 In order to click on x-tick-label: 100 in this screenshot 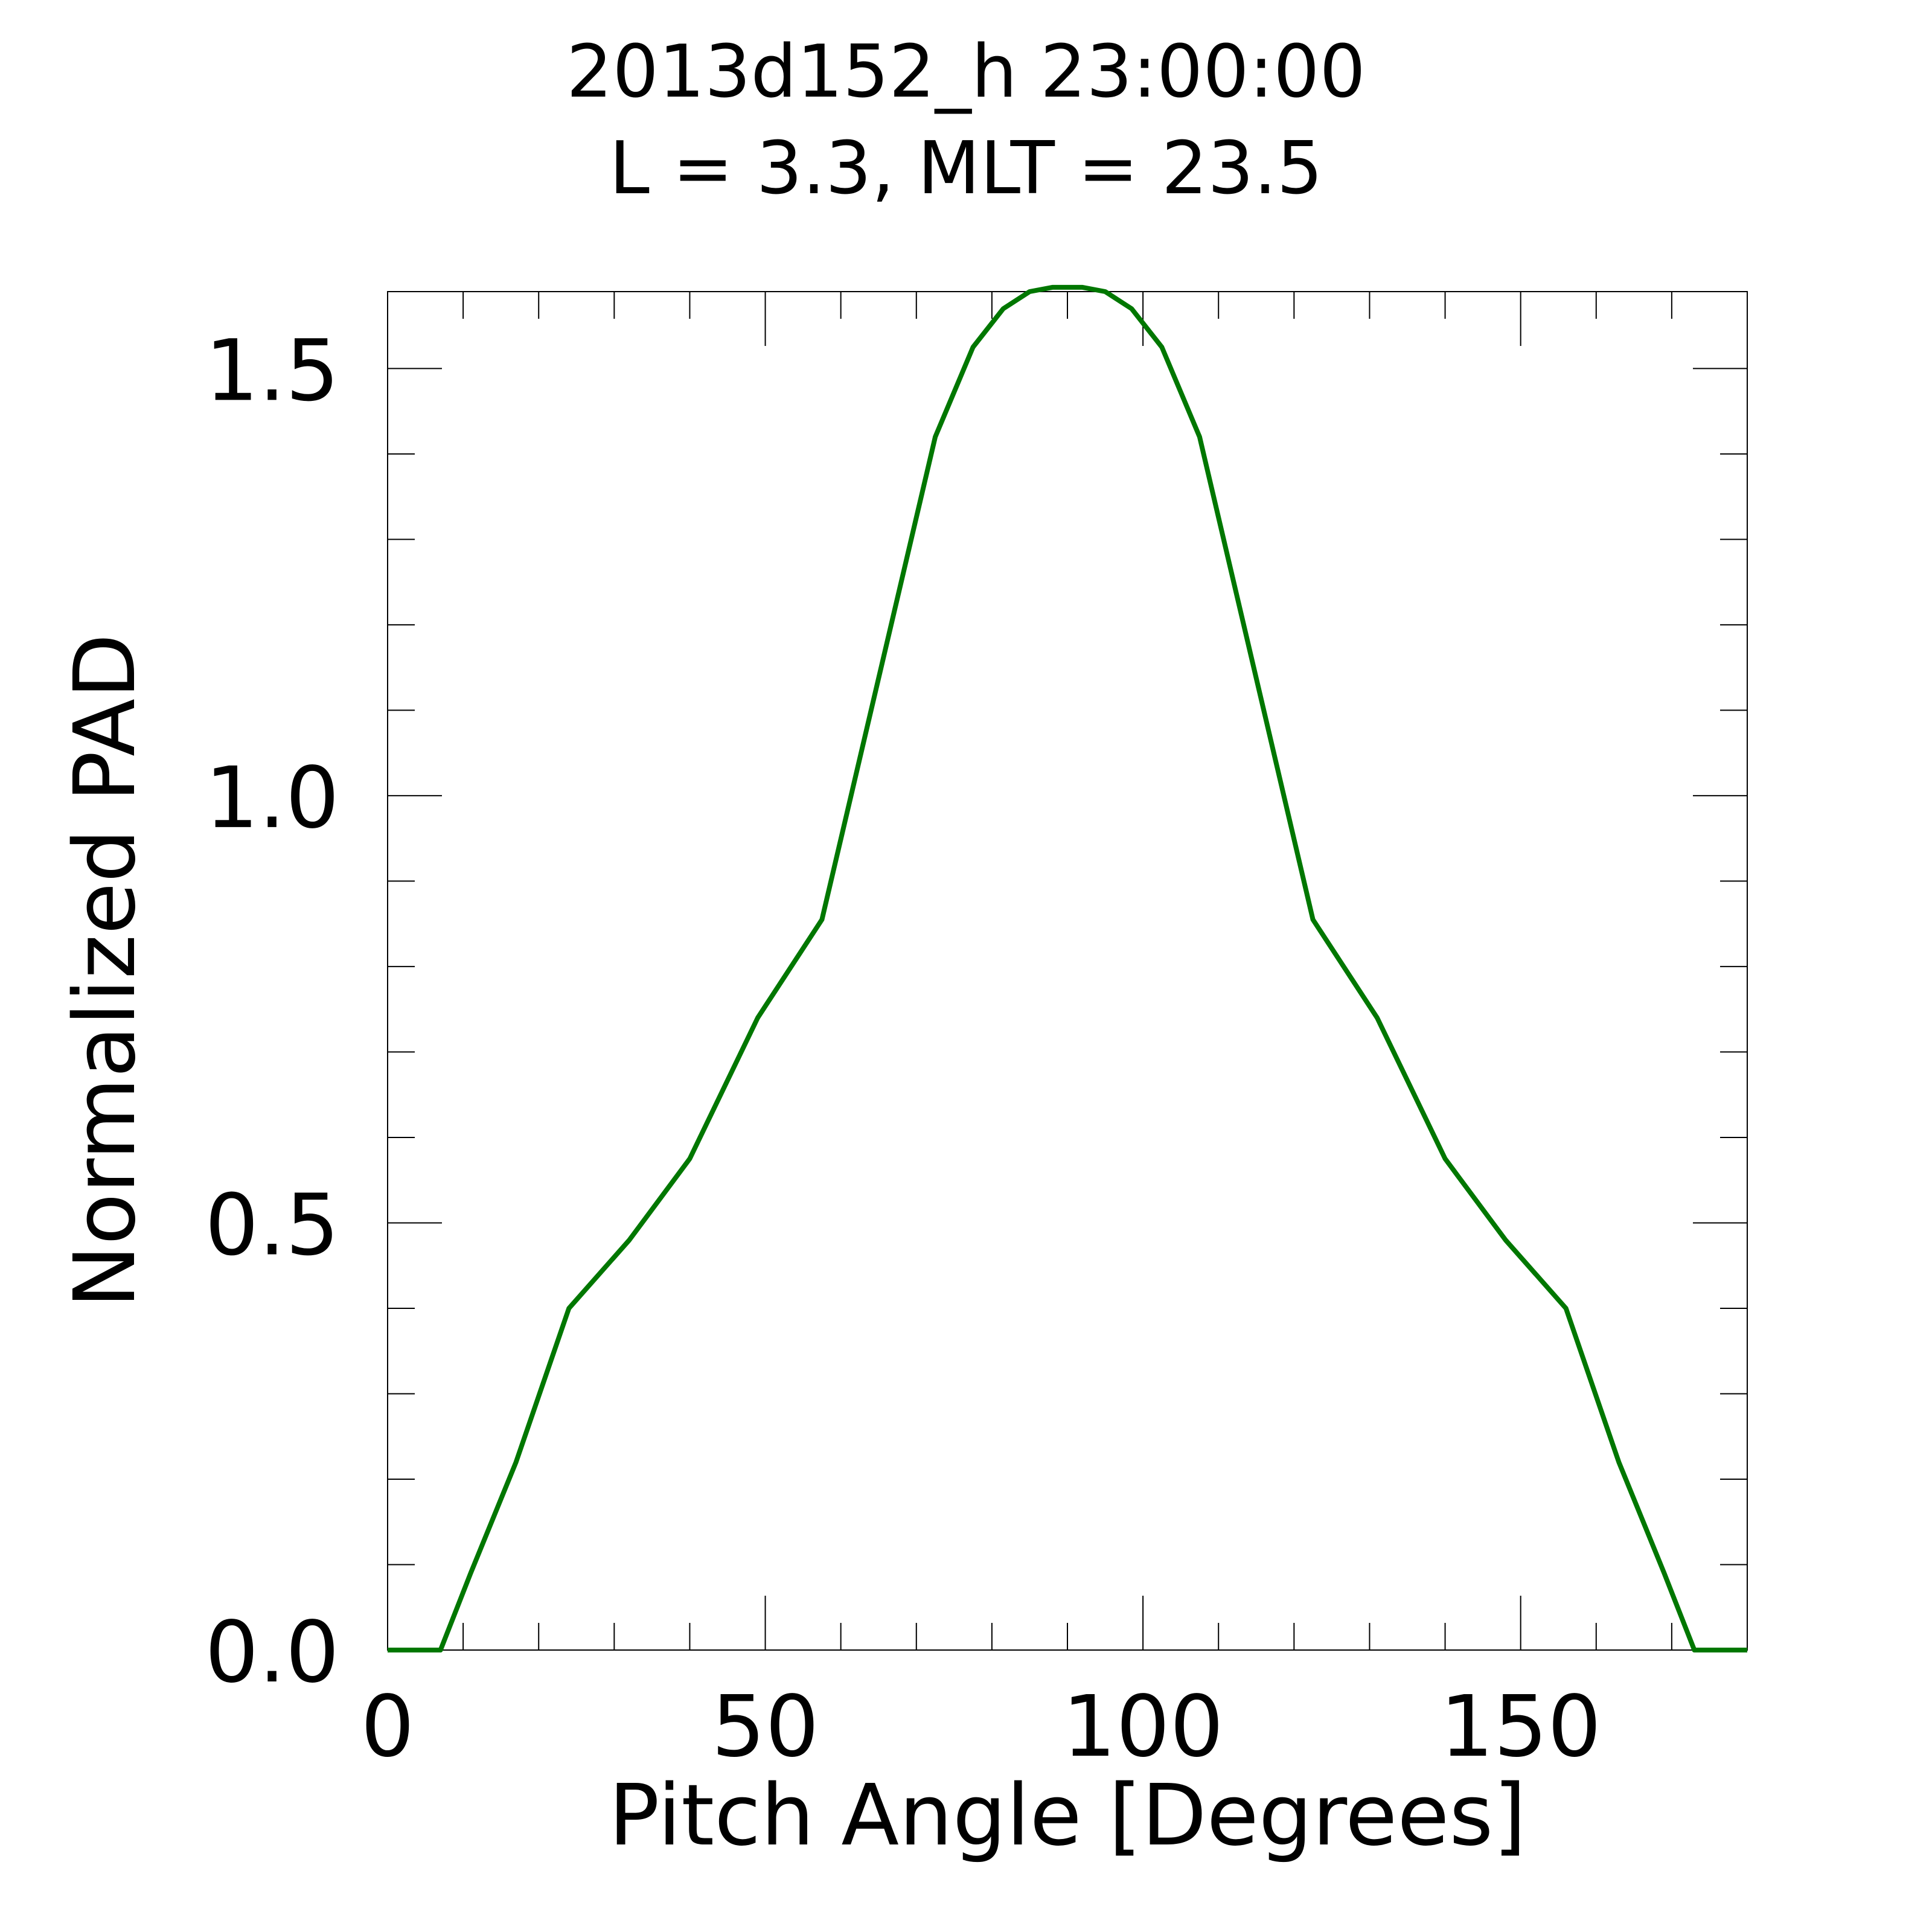, I will do `click(1144, 1727)`.